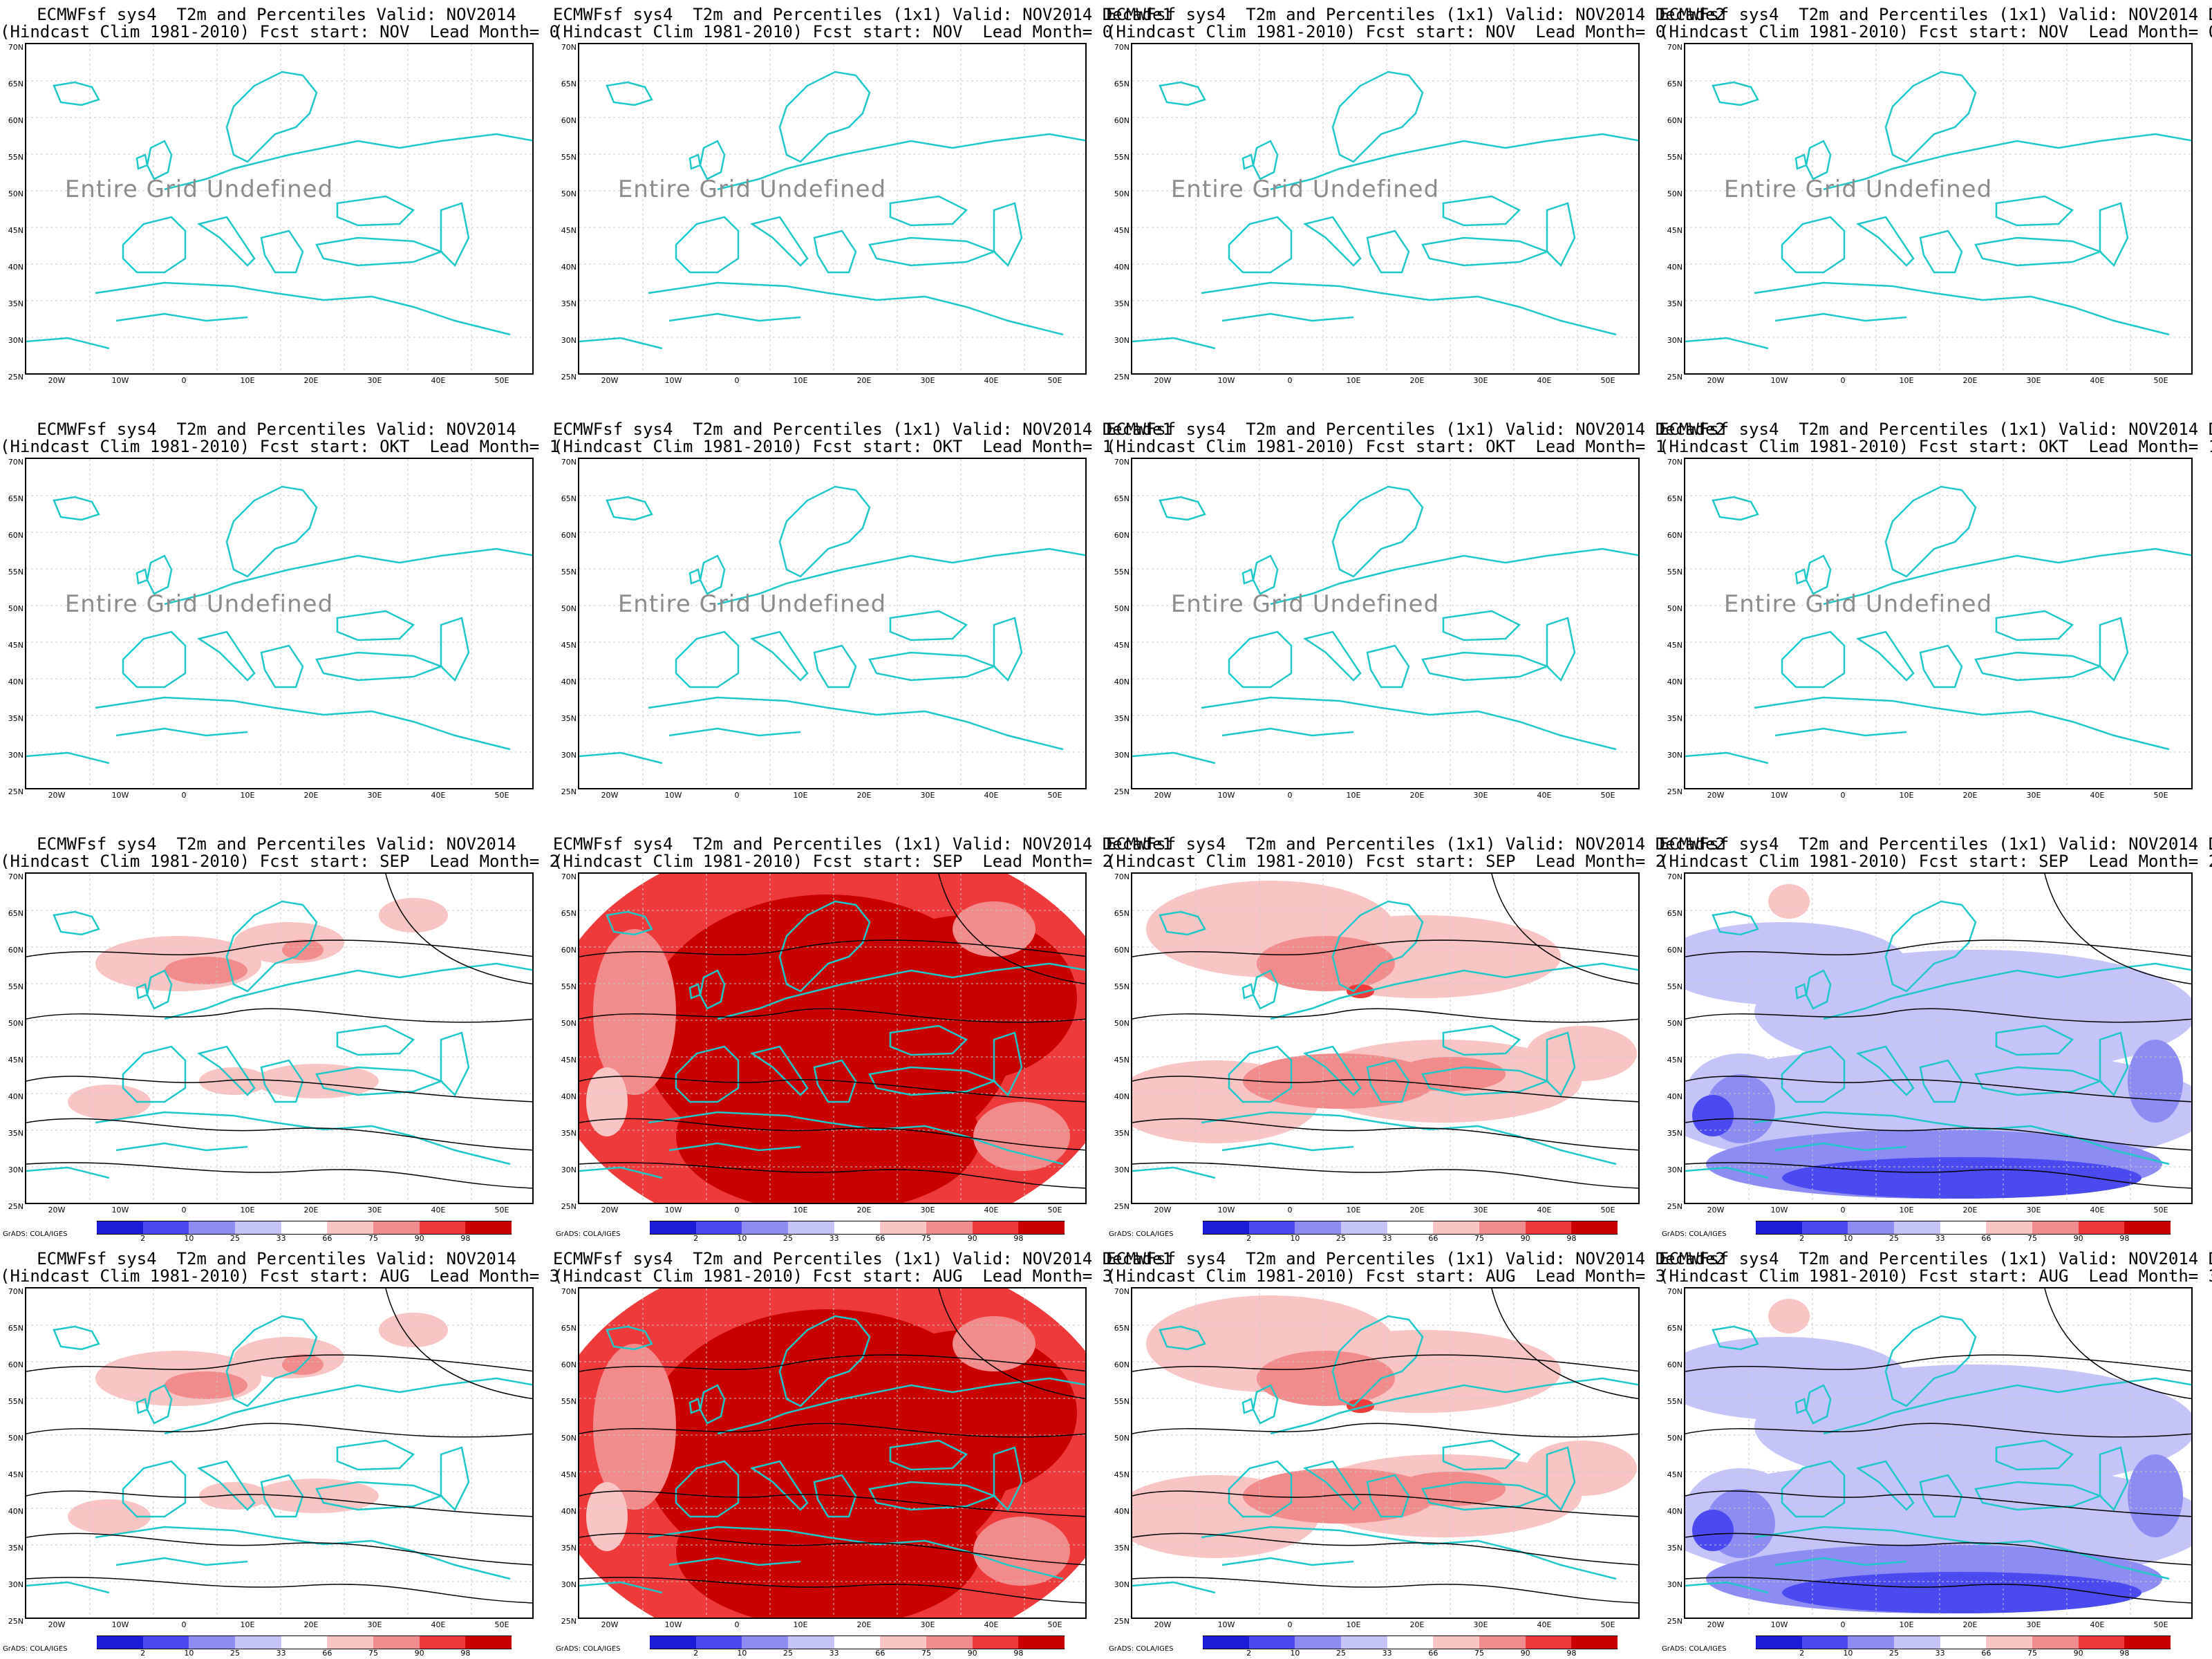  What do you see at coordinates (1141, 1234) in the screenshot?
I see `grads-credit: GrADS: COLA/IGES` at bounding box center [1141, 1234].